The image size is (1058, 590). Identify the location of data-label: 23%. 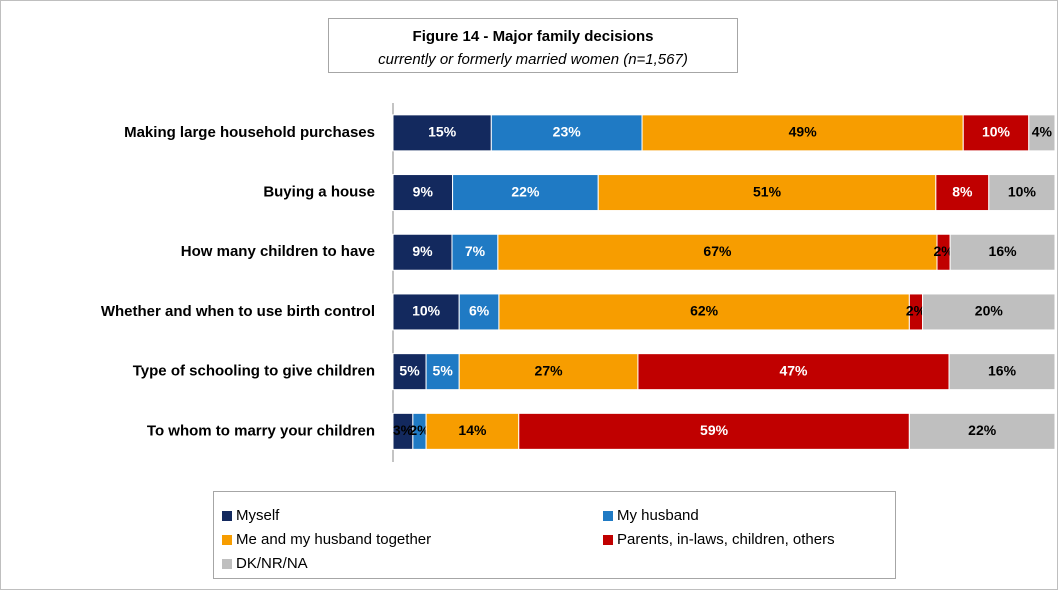
(567, 132).